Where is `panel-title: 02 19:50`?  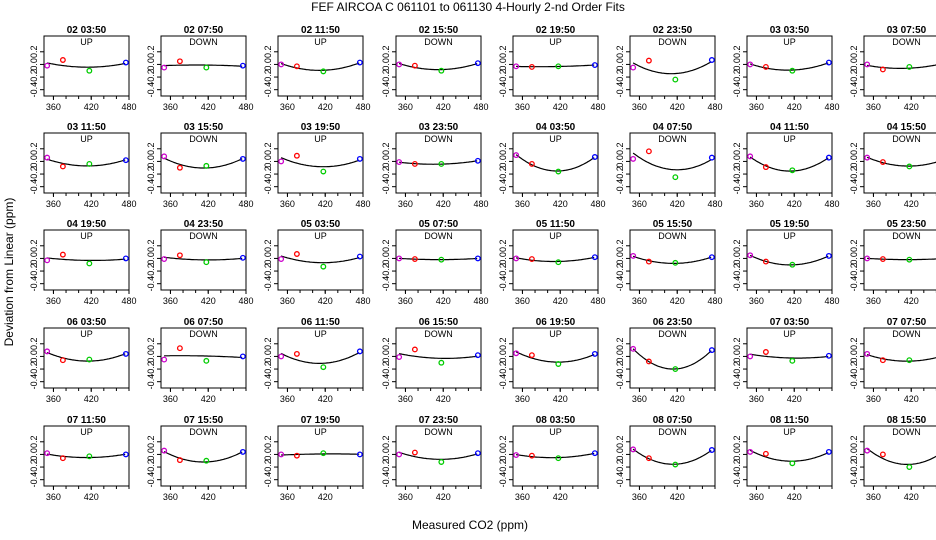 panel-title: 02 19:50 is located at coordinates (556, 30).